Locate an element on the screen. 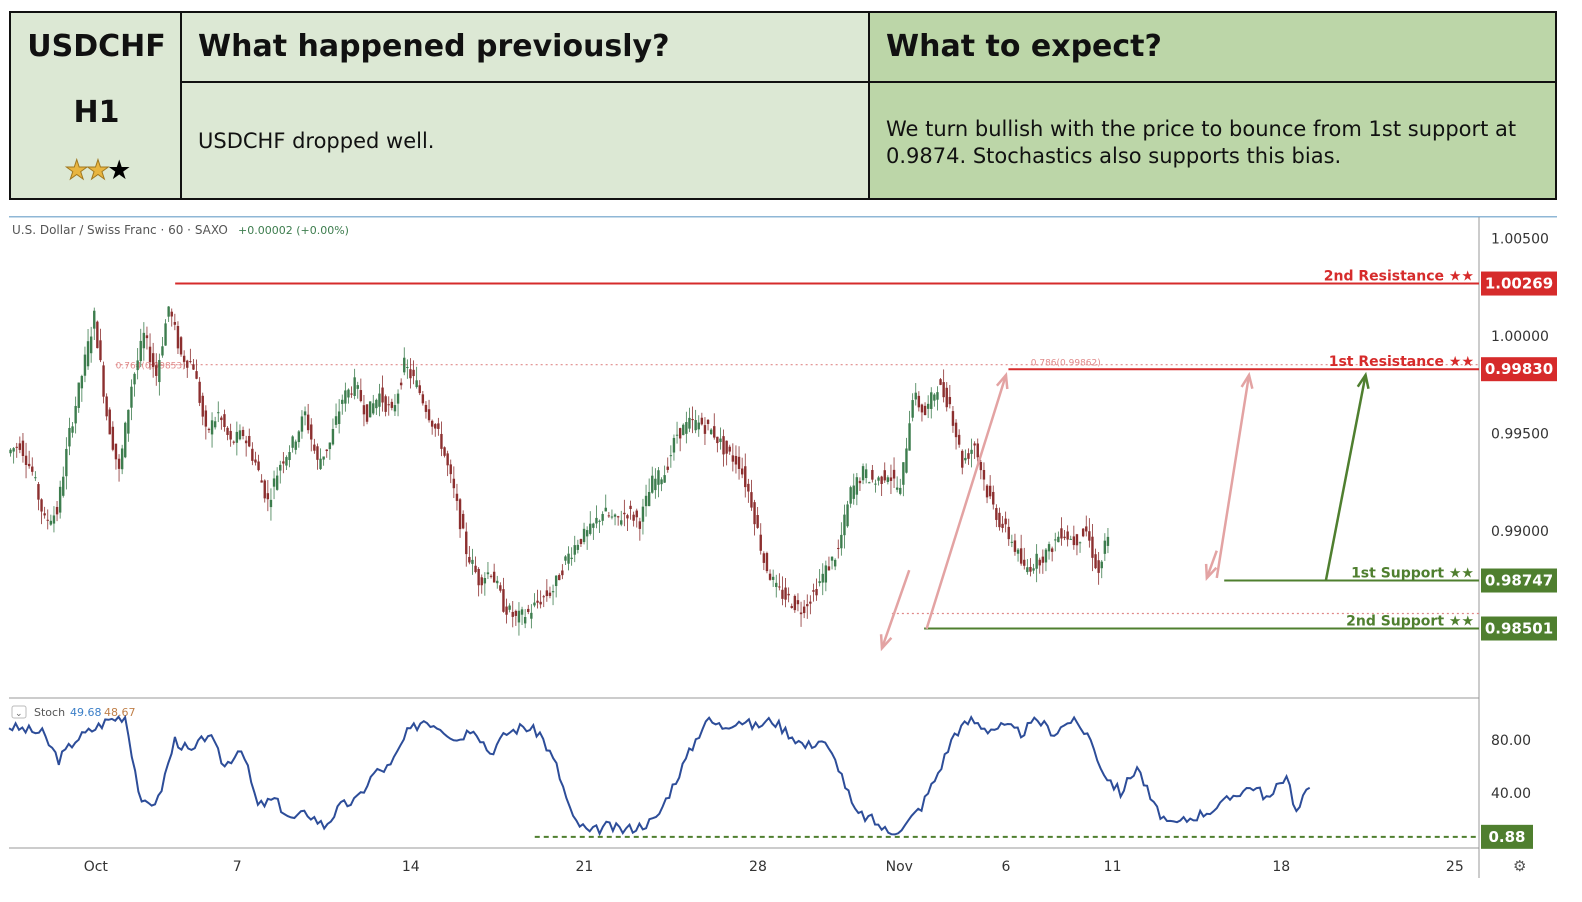 The image size is (1582, 902). previously-heading-cell: What happened previously? is located at coordinates (526, 48).